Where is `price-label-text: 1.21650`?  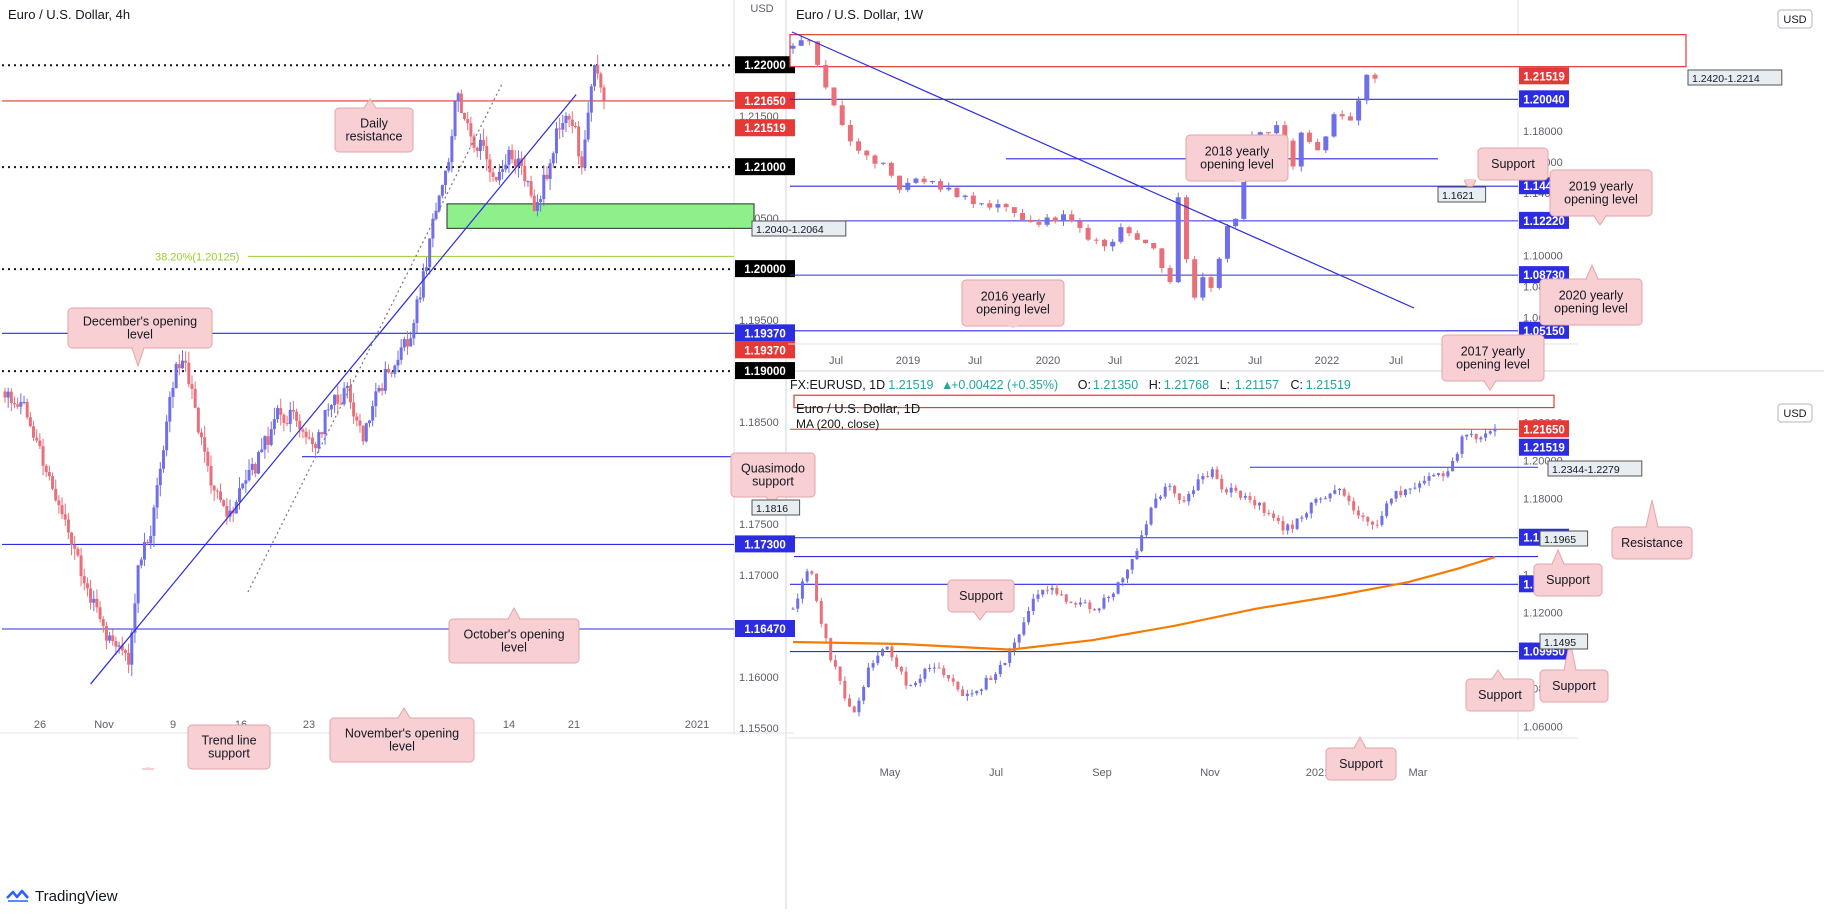
price-label-text: 1.21650 is located at coordinates (1544, 430).